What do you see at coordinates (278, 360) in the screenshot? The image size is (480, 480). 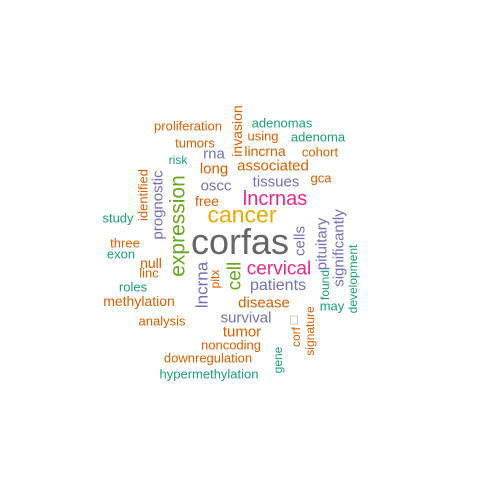 I see `word-gene: gene` at bounding box center [278, 360].